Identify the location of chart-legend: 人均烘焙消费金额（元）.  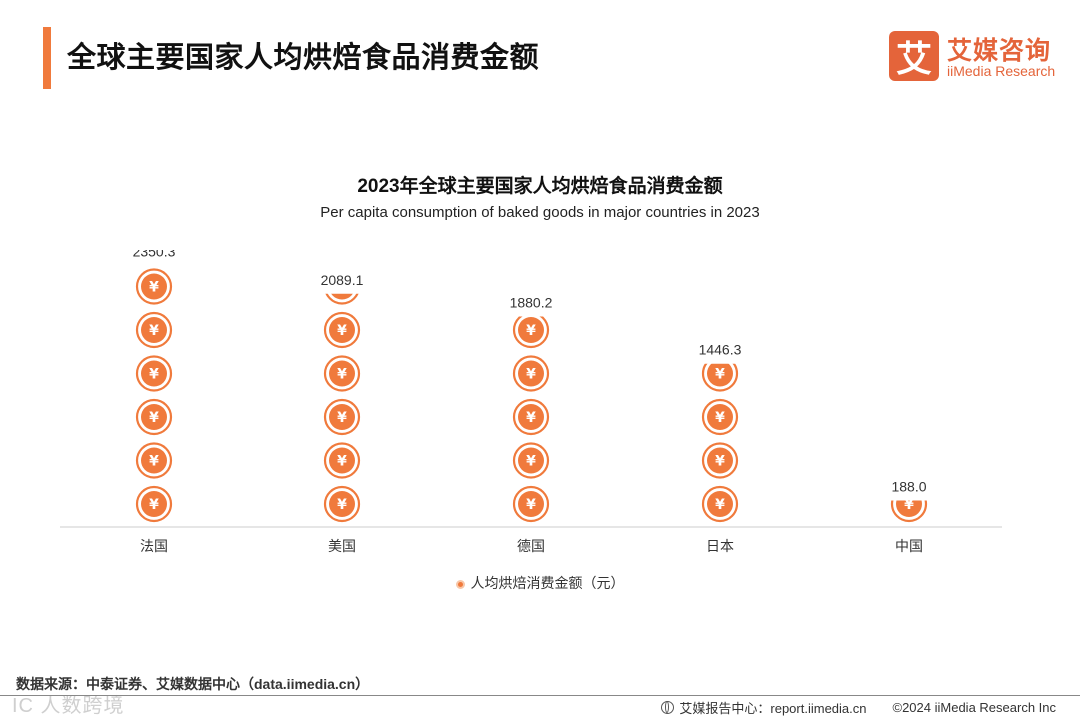
(540, 583).